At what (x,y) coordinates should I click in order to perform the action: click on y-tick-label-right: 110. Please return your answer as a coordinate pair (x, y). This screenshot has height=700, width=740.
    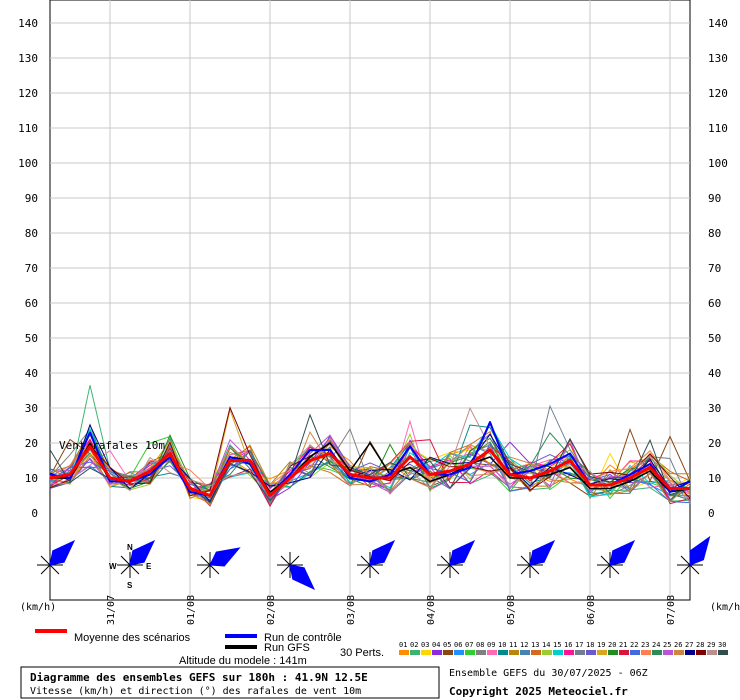
    Looking at the image, I should click on (718, 128).